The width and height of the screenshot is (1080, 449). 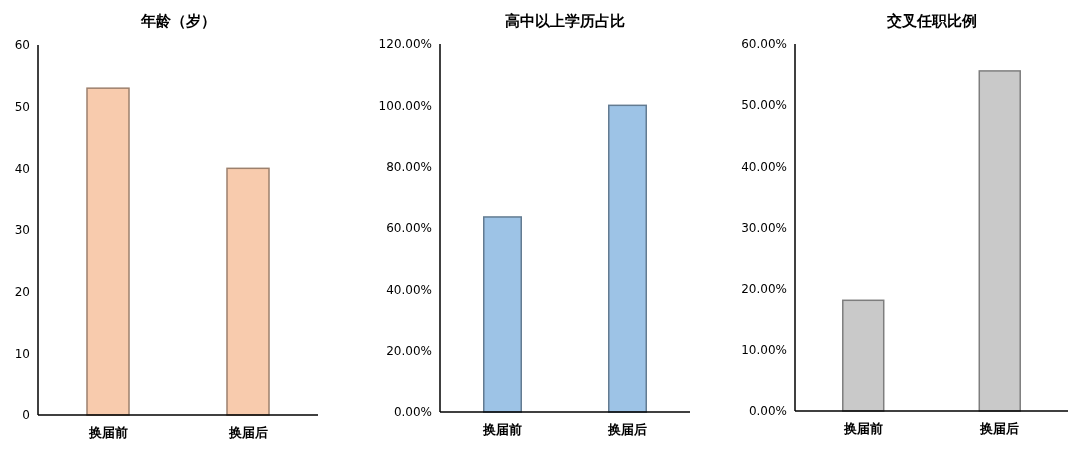 What do you see at coordinates (26, 415) in the screenshot?
I see `y-tick-label: 0` at bounding box center [26, 415].